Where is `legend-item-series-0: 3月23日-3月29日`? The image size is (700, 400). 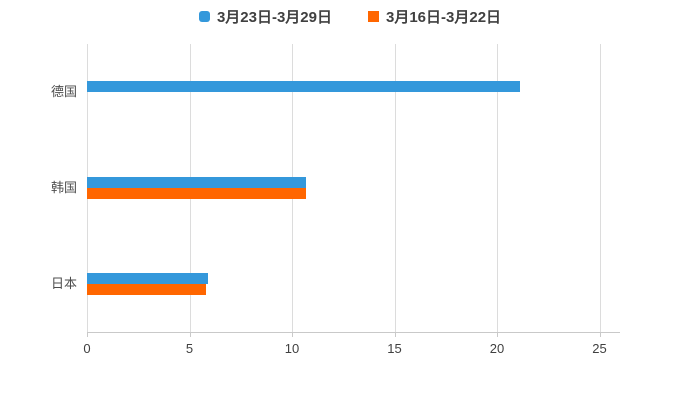 legend-item-series-0: 3月23日-3月29日 is located at coordinates (265, 16).